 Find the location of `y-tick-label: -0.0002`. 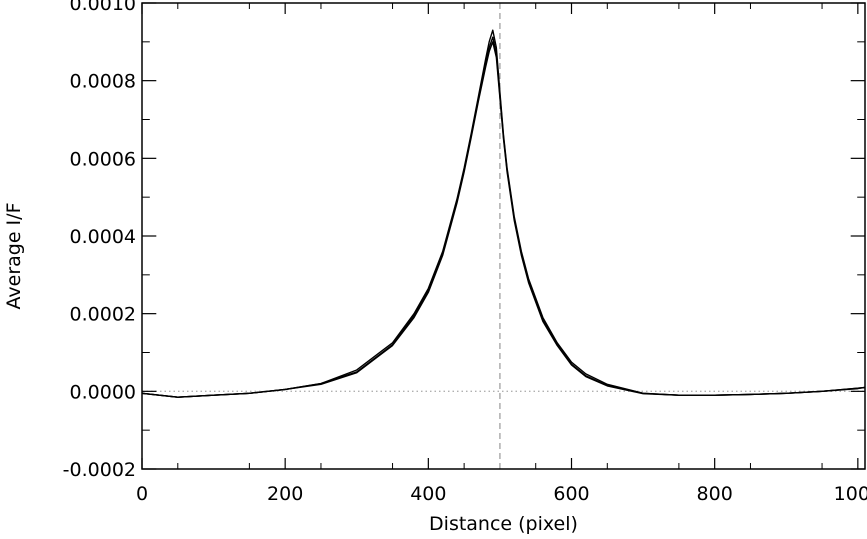

y-tick-label: -0.0002 is located at coordinates (99, 470).